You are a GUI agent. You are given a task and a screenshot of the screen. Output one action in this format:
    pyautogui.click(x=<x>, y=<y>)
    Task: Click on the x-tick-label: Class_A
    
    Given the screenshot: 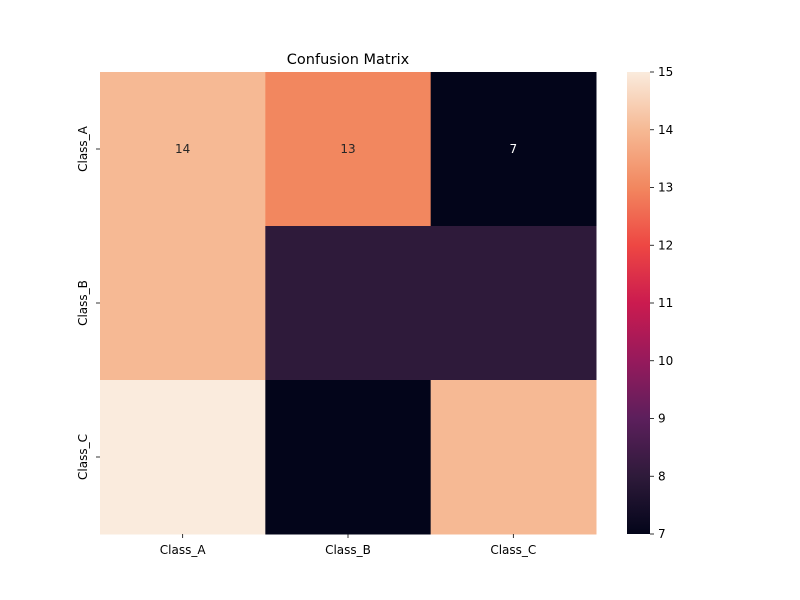 What is the action you would take?
    pyautogui.click(x=183, y=550)
    